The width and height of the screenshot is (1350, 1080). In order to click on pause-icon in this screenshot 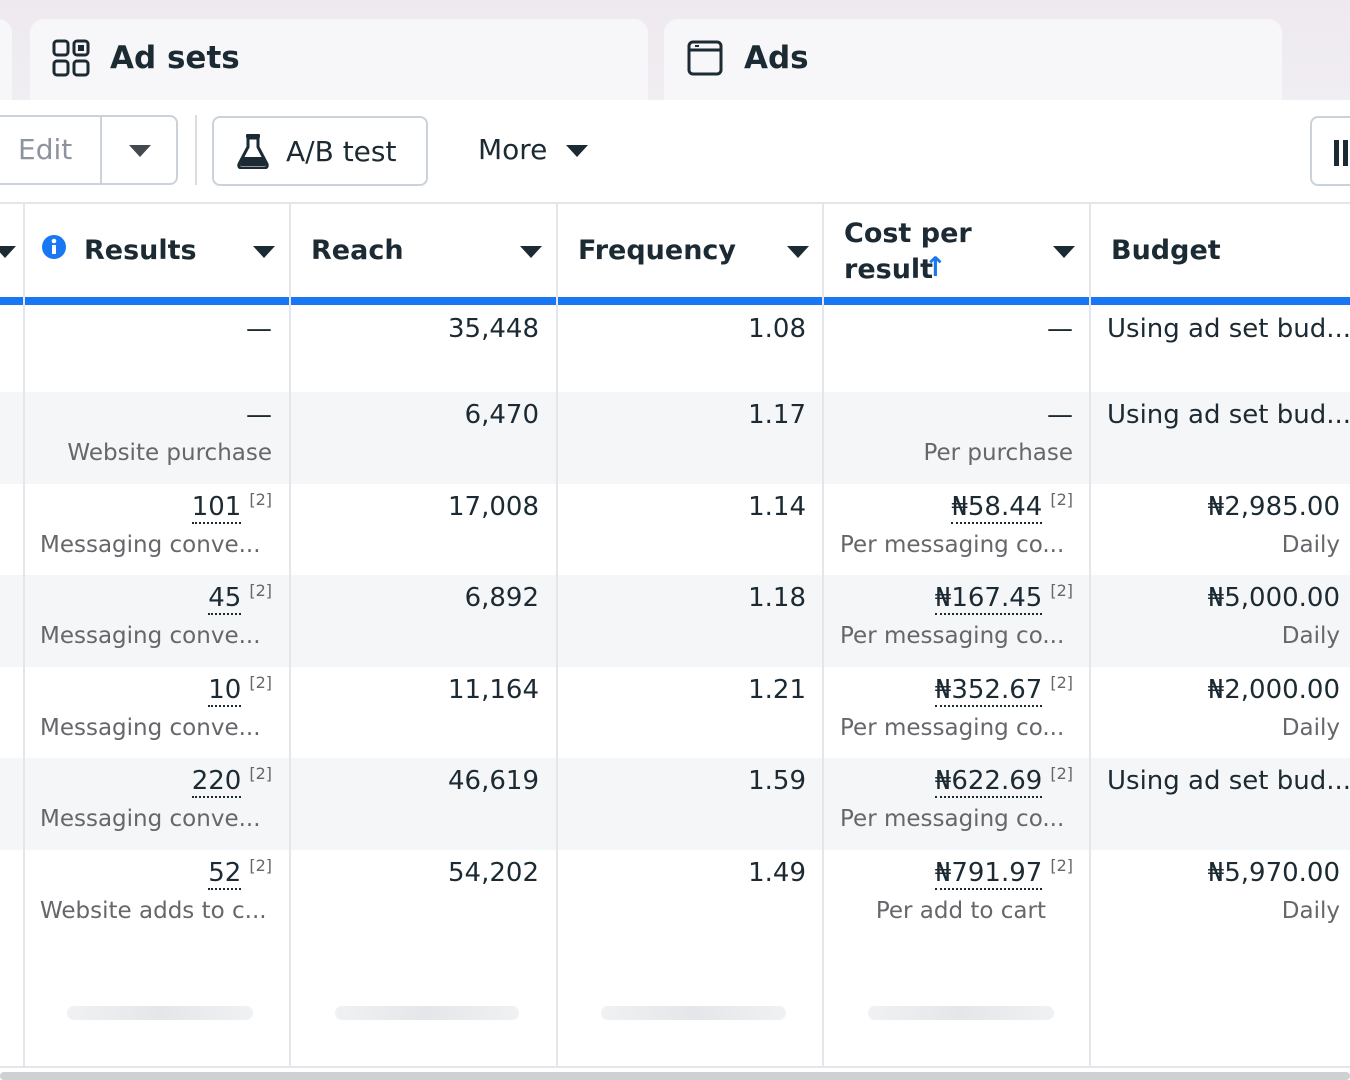, I will do `click(1341, 153)`.